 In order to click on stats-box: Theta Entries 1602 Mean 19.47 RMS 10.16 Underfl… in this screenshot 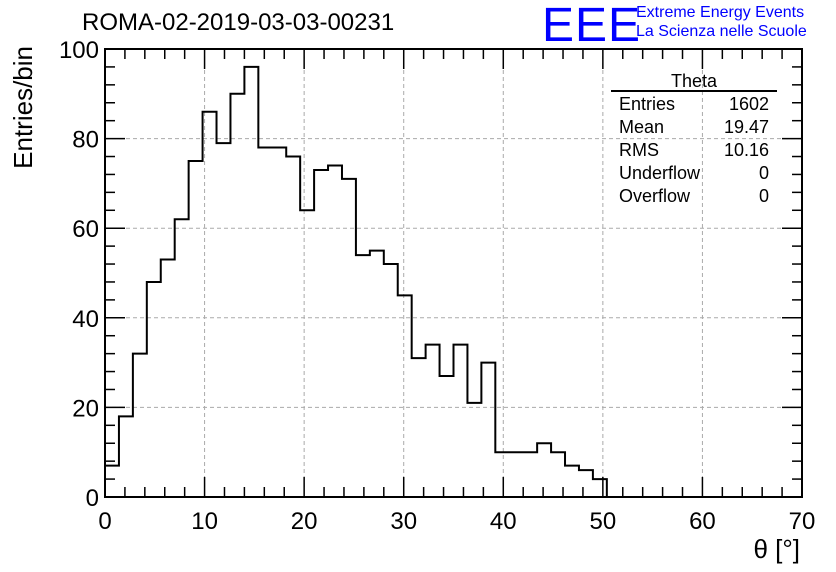, I will do `click(694, 138)`.